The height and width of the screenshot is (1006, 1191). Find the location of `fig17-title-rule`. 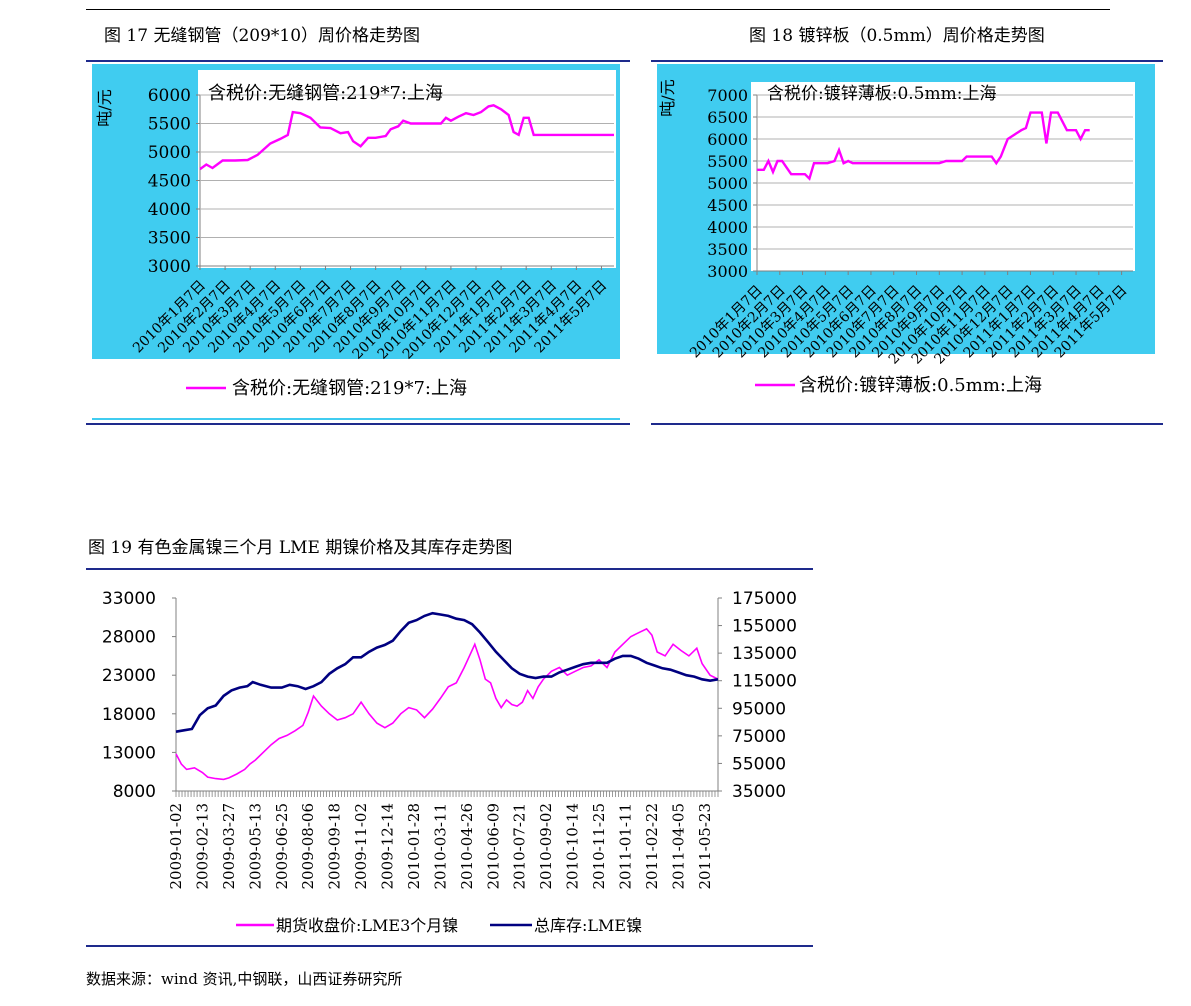

fig17-title-rule is located at coordinates (358, 61).